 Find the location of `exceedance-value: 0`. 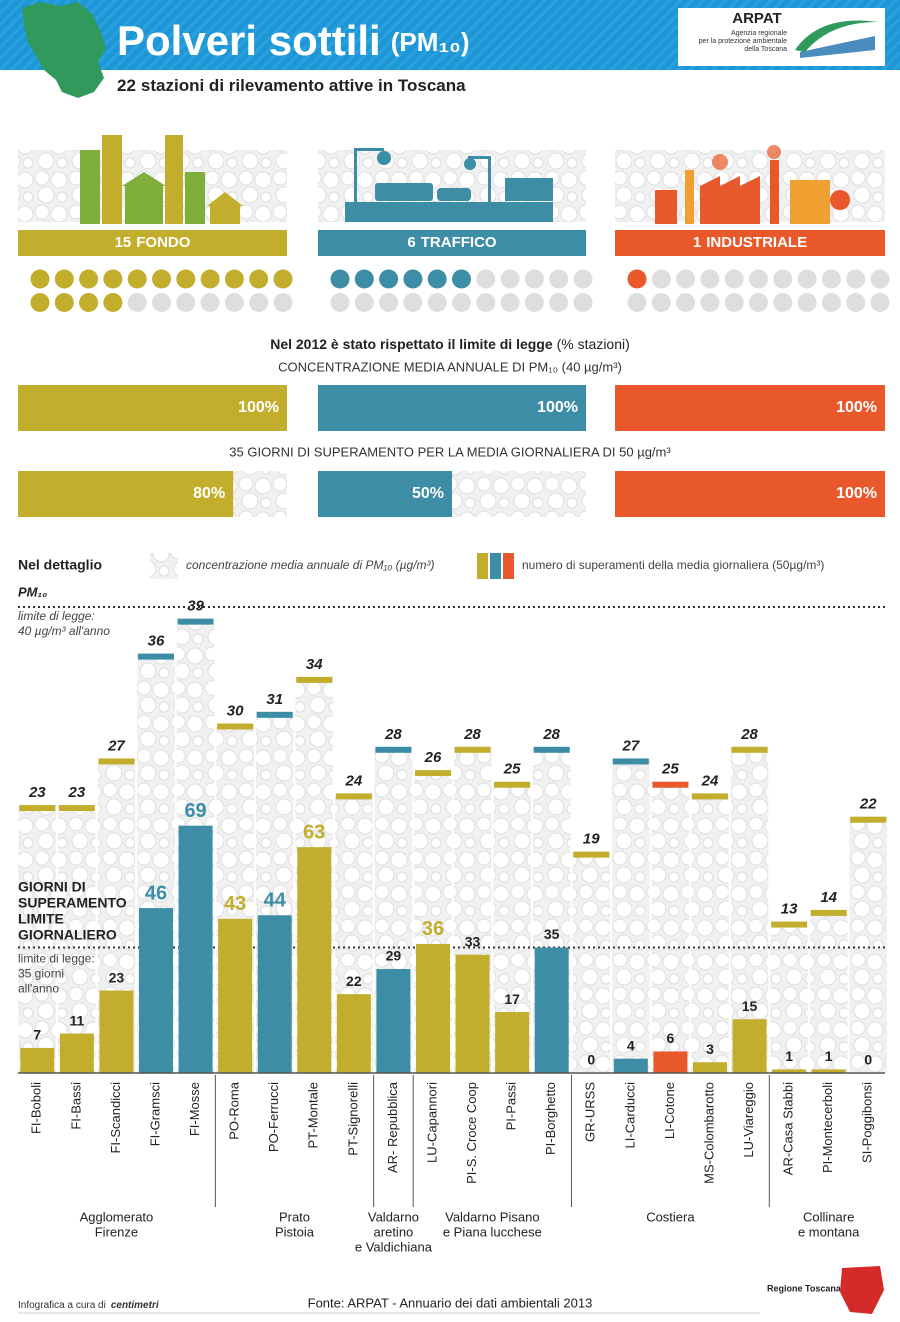

exceedance-value: 0 is located at coordinates (591, 1060).